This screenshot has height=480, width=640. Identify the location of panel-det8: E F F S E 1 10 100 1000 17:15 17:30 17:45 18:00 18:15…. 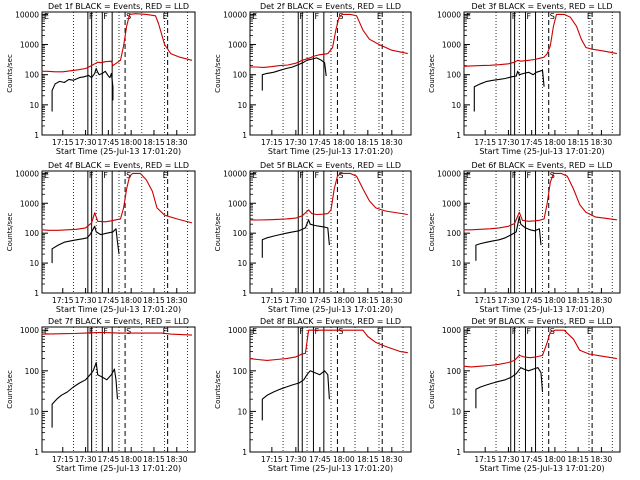
(313, 395).